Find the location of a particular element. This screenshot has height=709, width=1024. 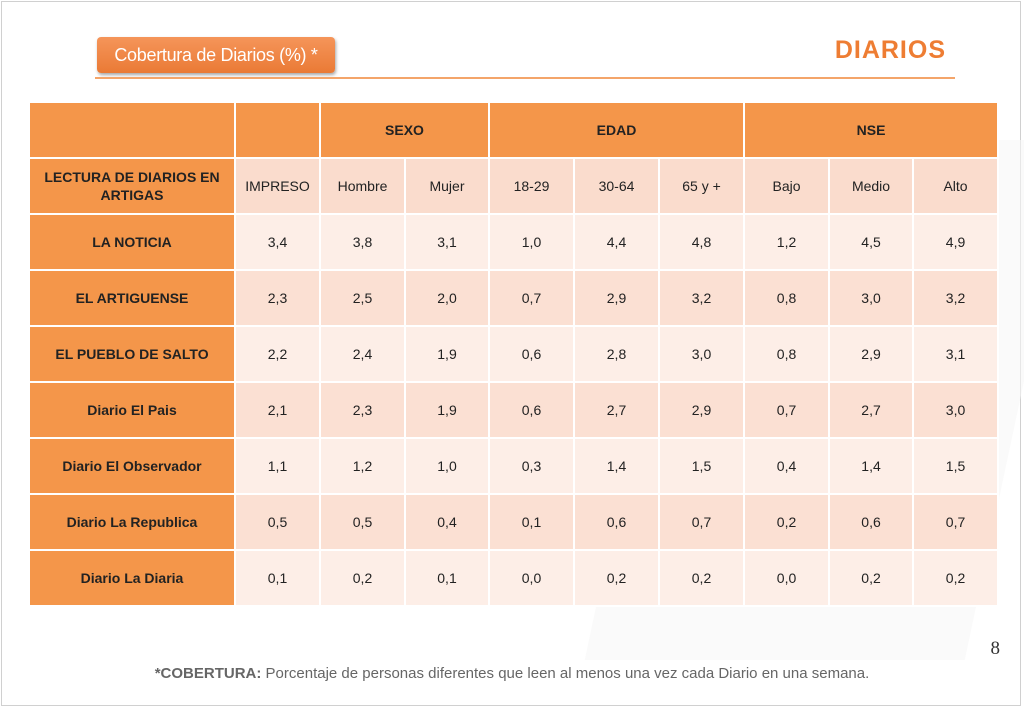

table-cell: 2,5 is located at coordinates (362, 298).